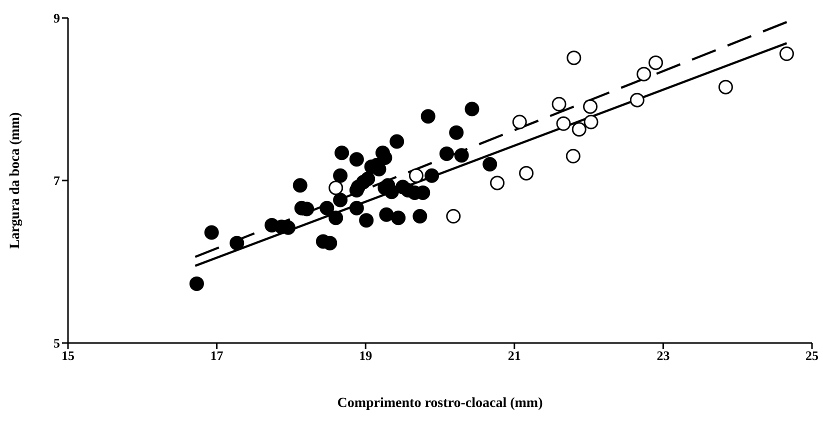 This screenshot has width=823, height=424. What do you see at coordinates (57, 18) in the screenshot?
I see `y-tick-label: 9` at bounding box center [57, 18].